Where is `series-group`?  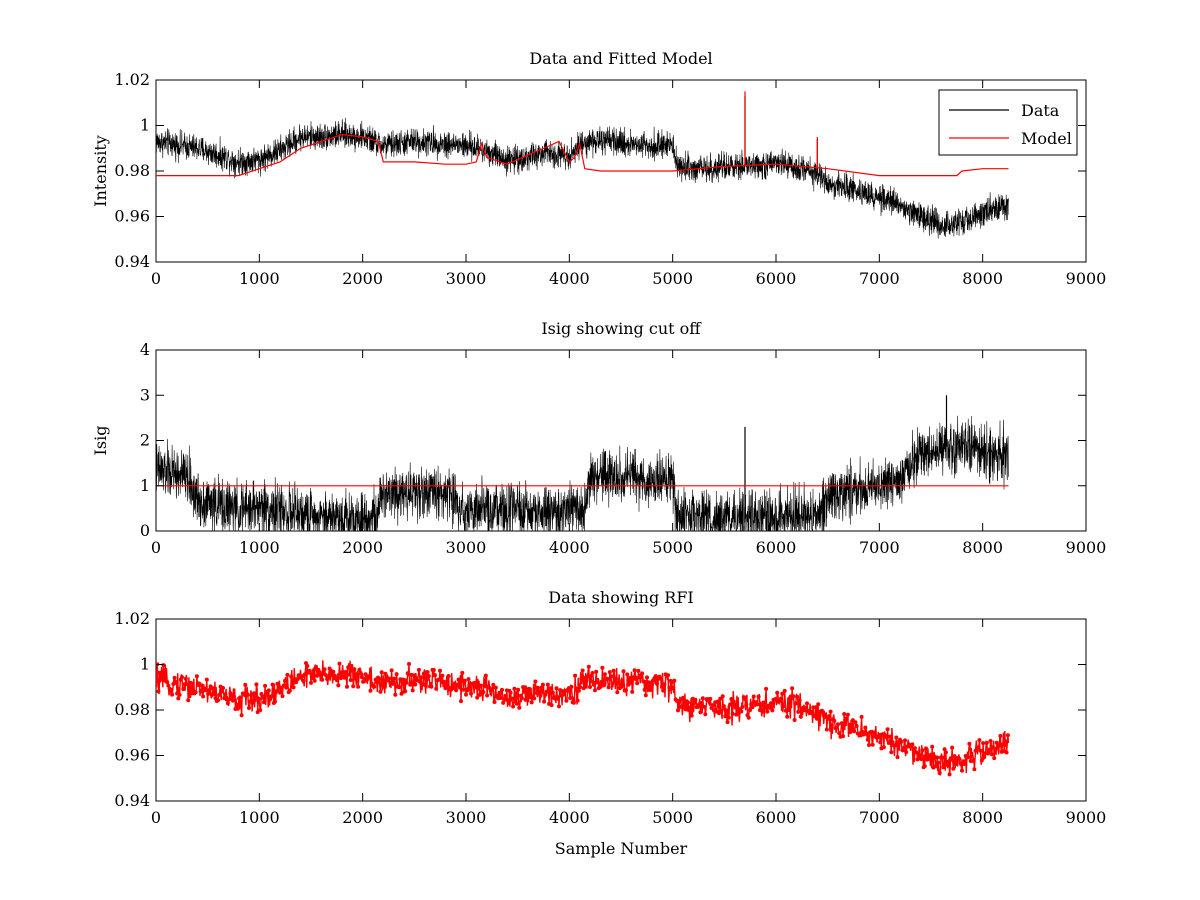
series-group is located at coordinates (582, 463).